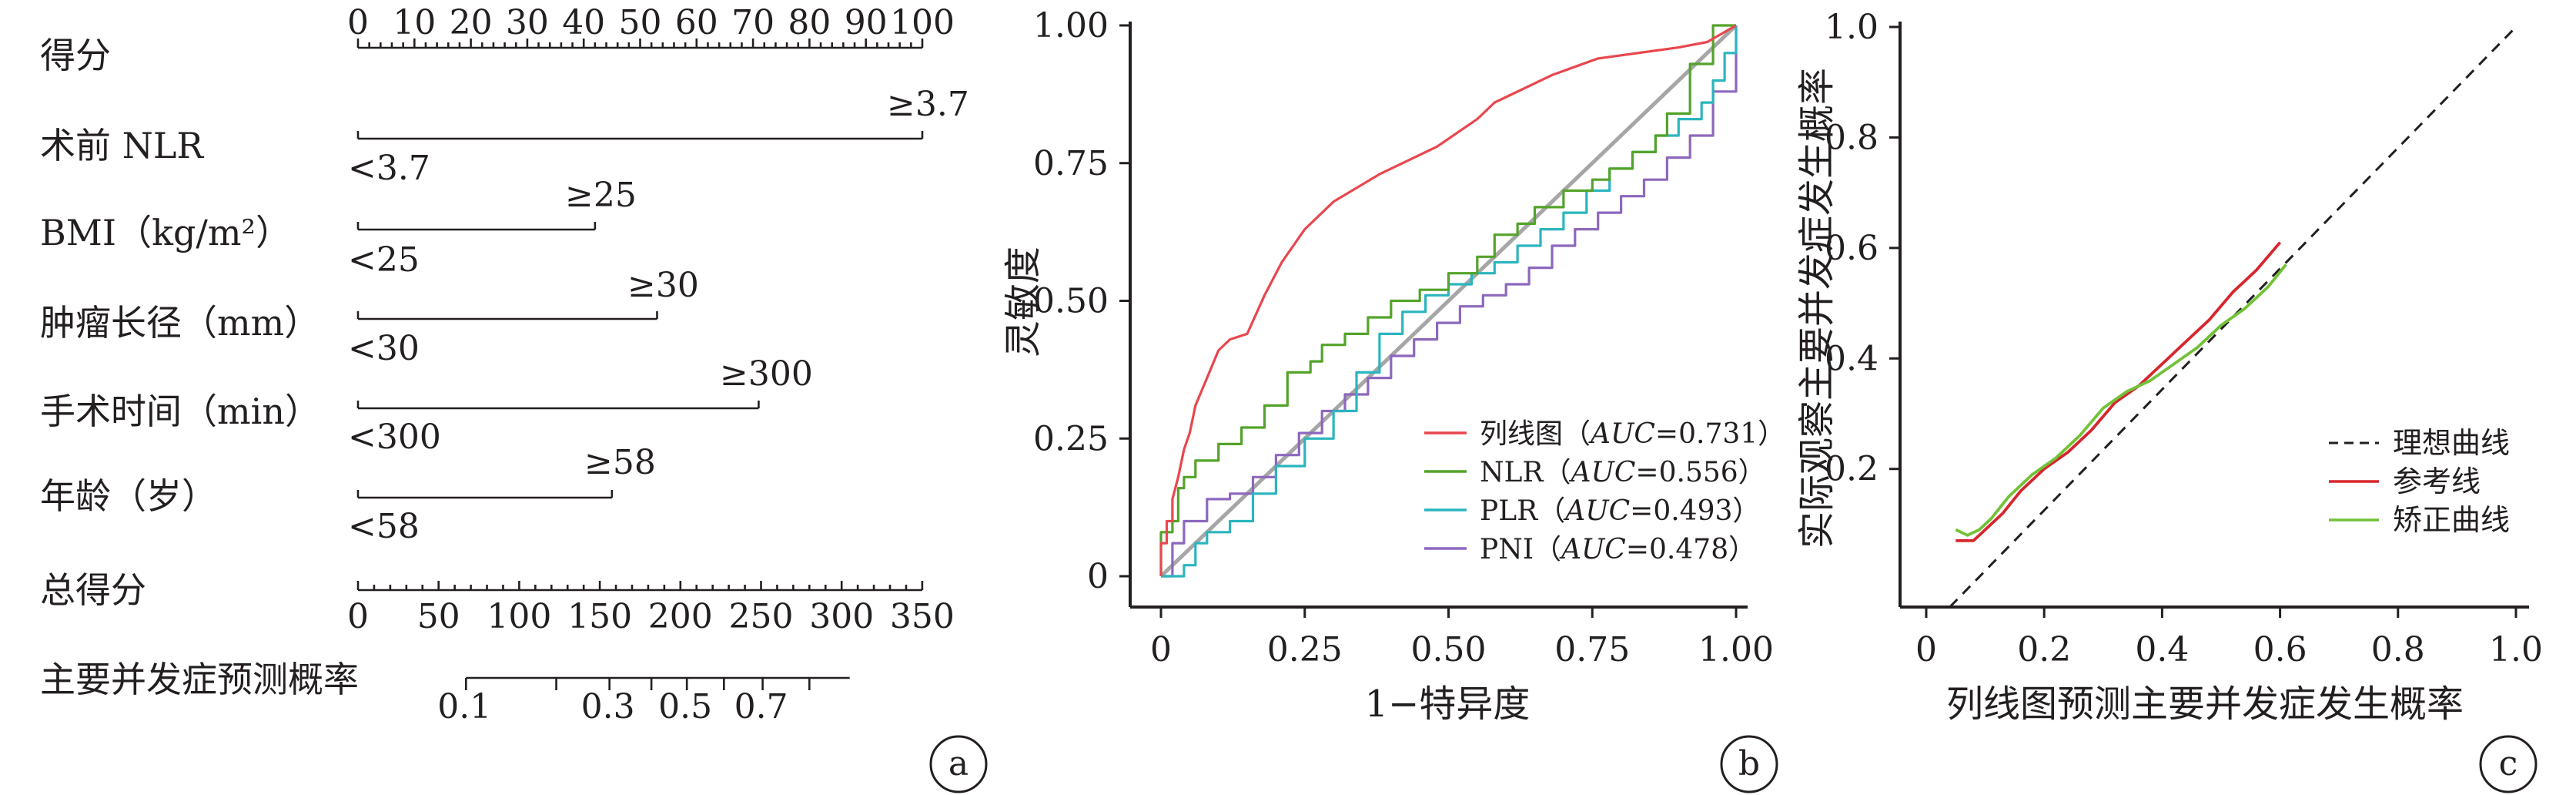 The width and height of the screenshot is (2576, 795). I want to click on op-time-high-label: ≥300, so click(766, 374).